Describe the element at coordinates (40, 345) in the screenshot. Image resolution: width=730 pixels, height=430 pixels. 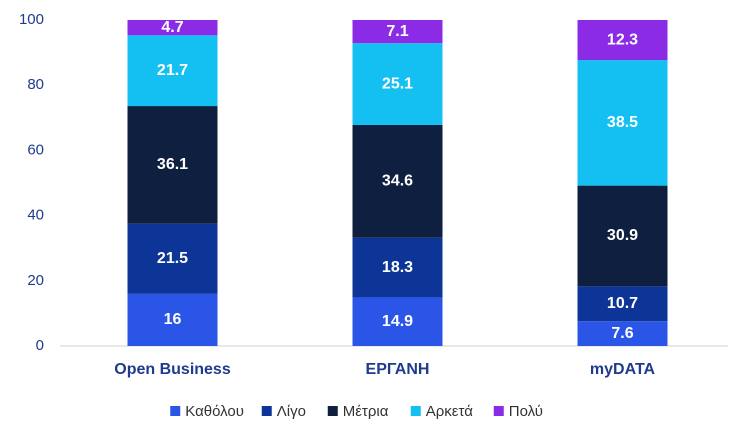
I see `y-tick-label: 0` at that location.